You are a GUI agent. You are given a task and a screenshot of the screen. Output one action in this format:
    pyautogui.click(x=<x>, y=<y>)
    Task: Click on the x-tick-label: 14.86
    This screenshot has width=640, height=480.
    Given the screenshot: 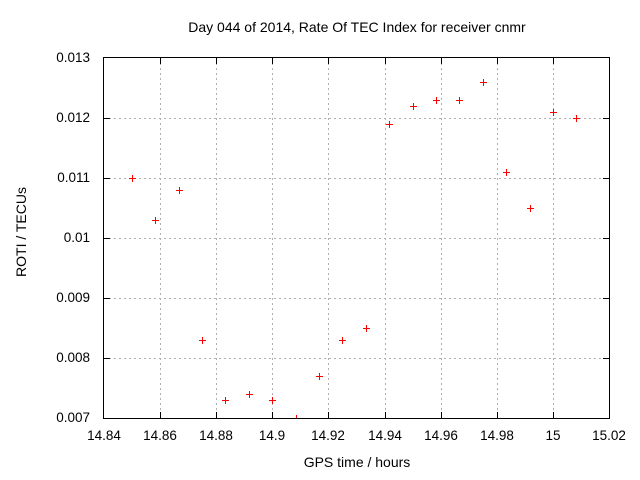 What is the action you would take?
    pyautogui.click(x=160, y=435)
    